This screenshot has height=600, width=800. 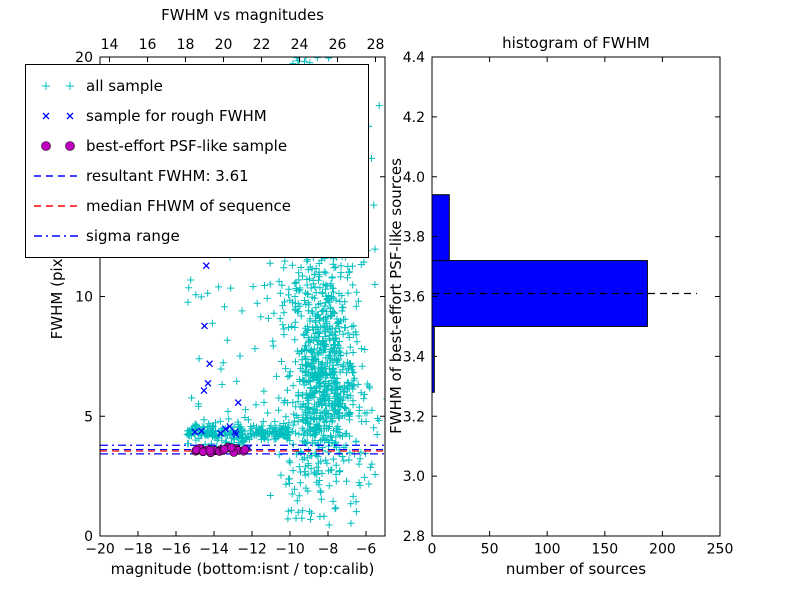 What do you see at coordinates (124, 86) in the screenshot?
I see `legend-label: all sample` at bounding box center [124, 86].